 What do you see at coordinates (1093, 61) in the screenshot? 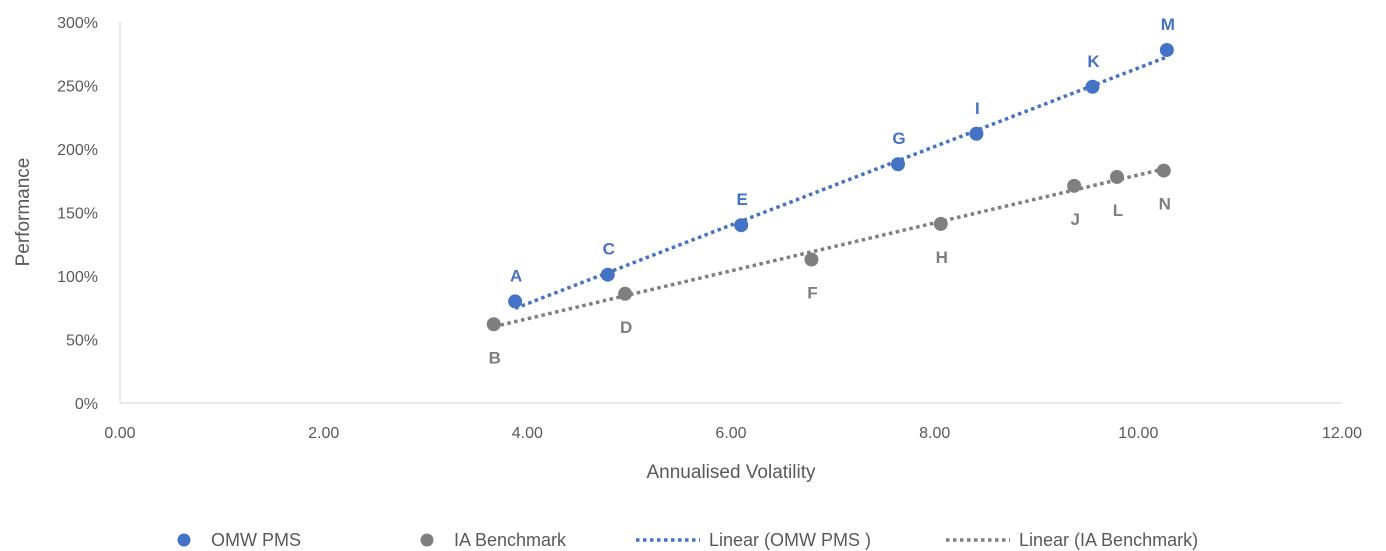
I see `point-label: K` at bounding box center [1093, 61].